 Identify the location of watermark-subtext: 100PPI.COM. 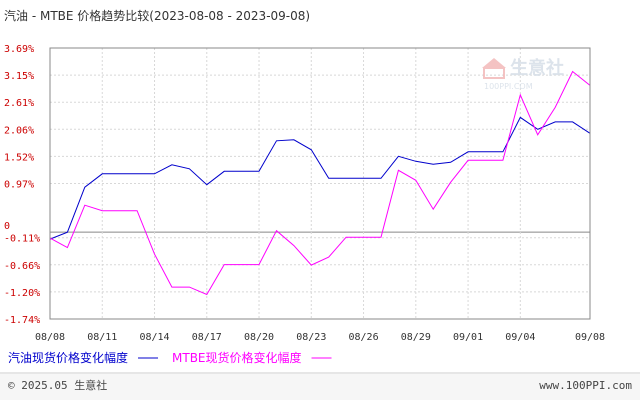
(508, 86).